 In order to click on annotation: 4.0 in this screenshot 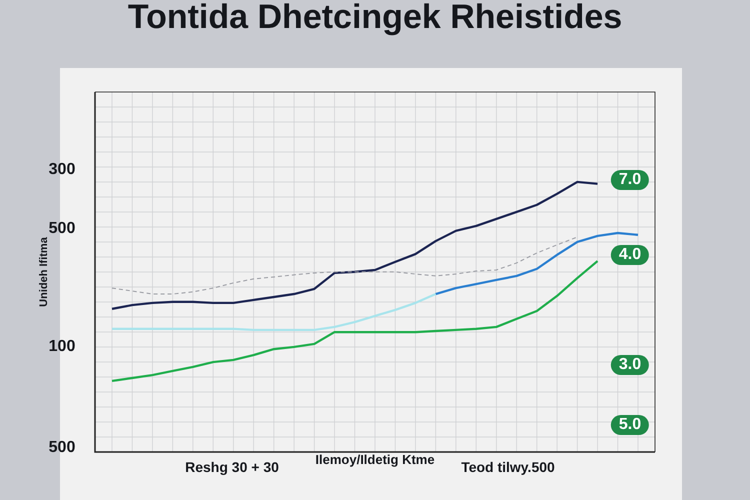, I will do `click(630, 255)`.